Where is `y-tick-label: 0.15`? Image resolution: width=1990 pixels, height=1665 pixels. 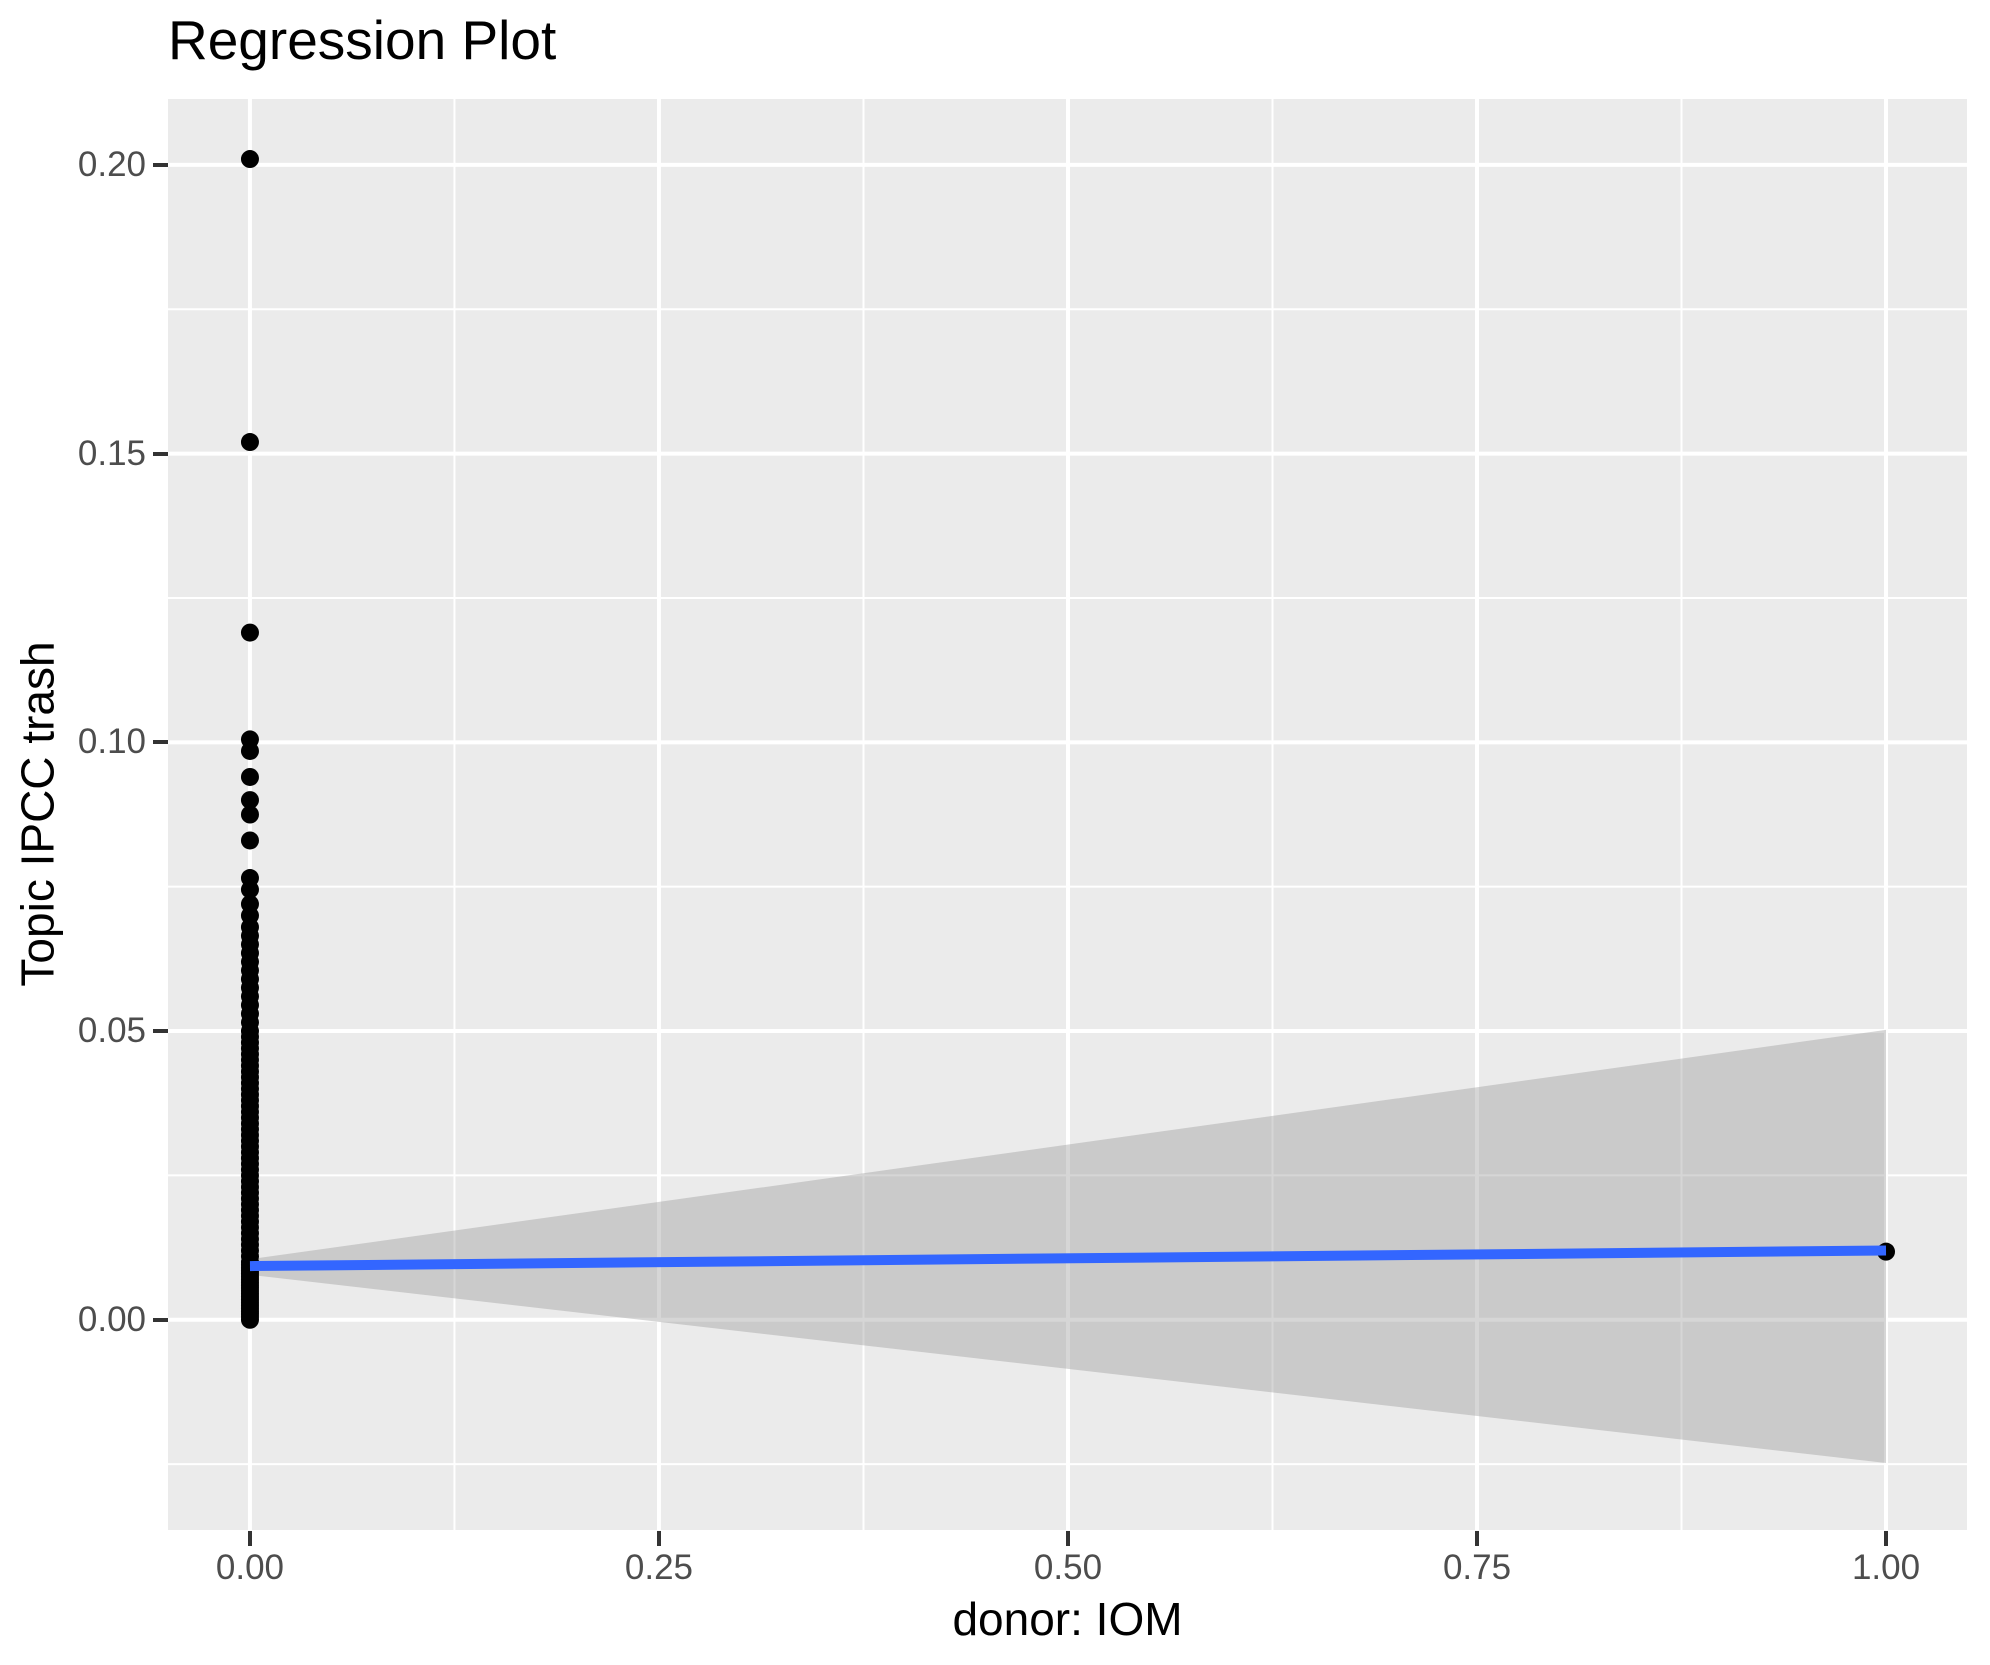 y-tick-label: 0.15 is located at coordinates (111, 453).